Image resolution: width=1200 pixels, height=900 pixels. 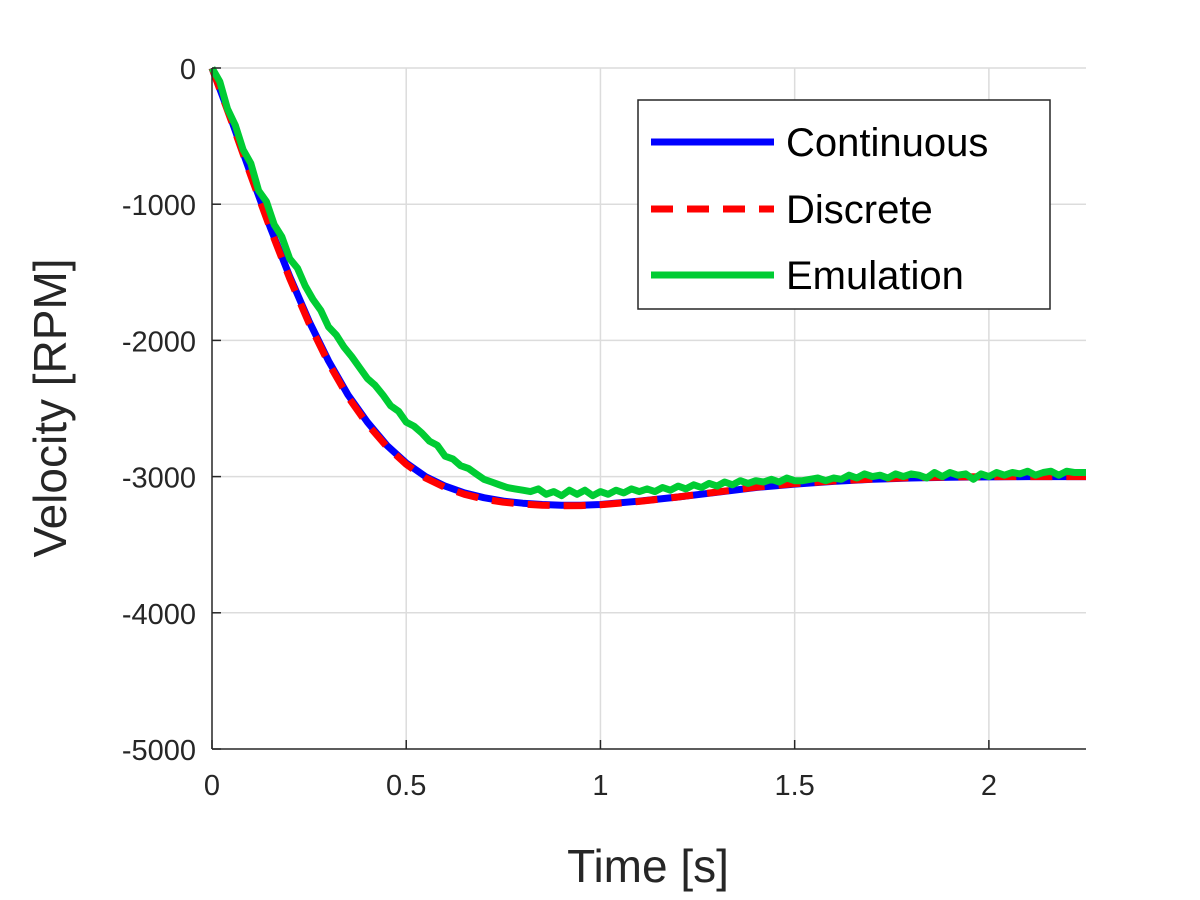 I want to click on y-tick-label: -5000, so click(x=159, y=751).